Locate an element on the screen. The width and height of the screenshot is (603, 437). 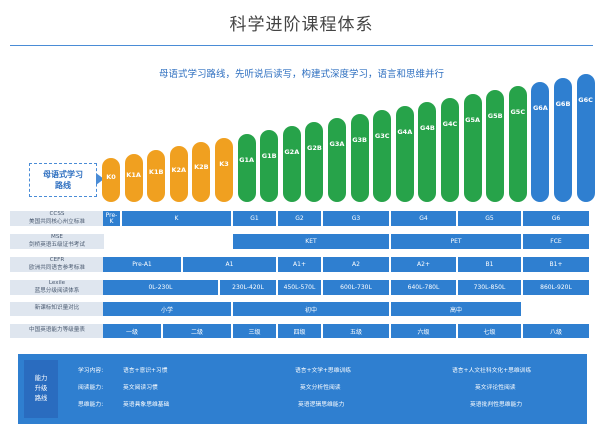
level-pill-label: G5A is located at coordinates (473, 120).